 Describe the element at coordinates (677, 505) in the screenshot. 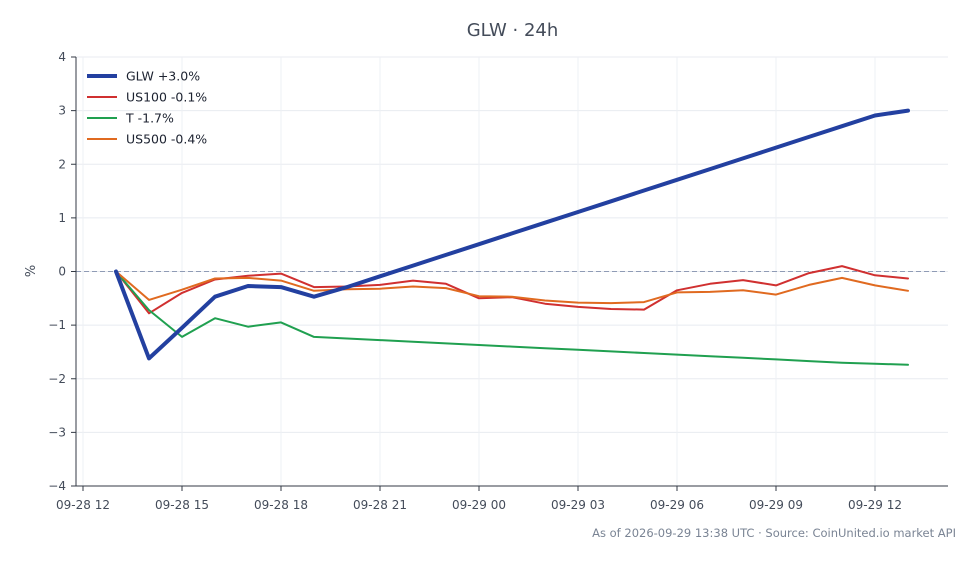

I see `x-tick-label: 09-29 06` at that location.